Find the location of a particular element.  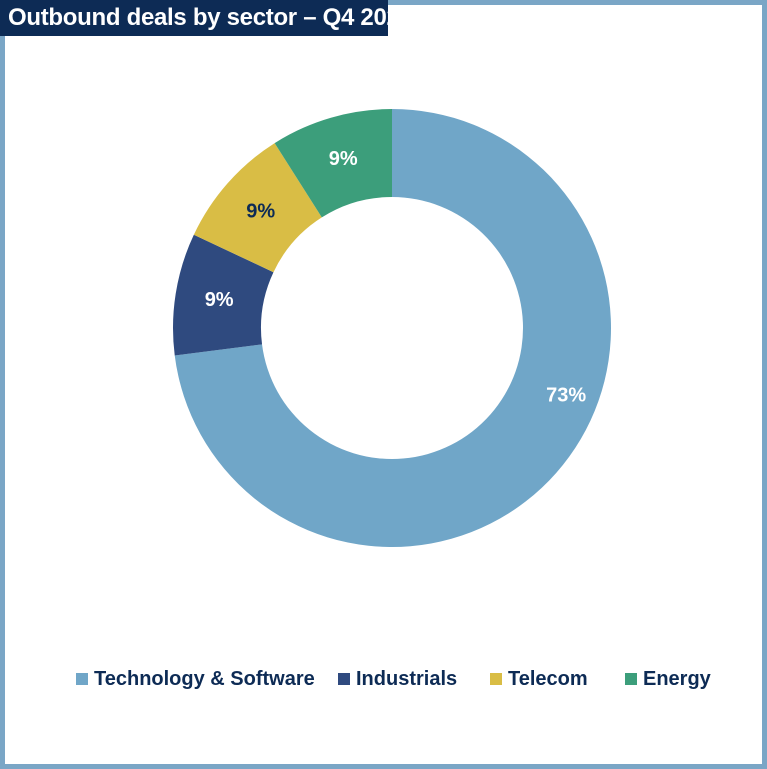

legend-item-technology-software: Technology & Software is located at coordinates (195, 679).